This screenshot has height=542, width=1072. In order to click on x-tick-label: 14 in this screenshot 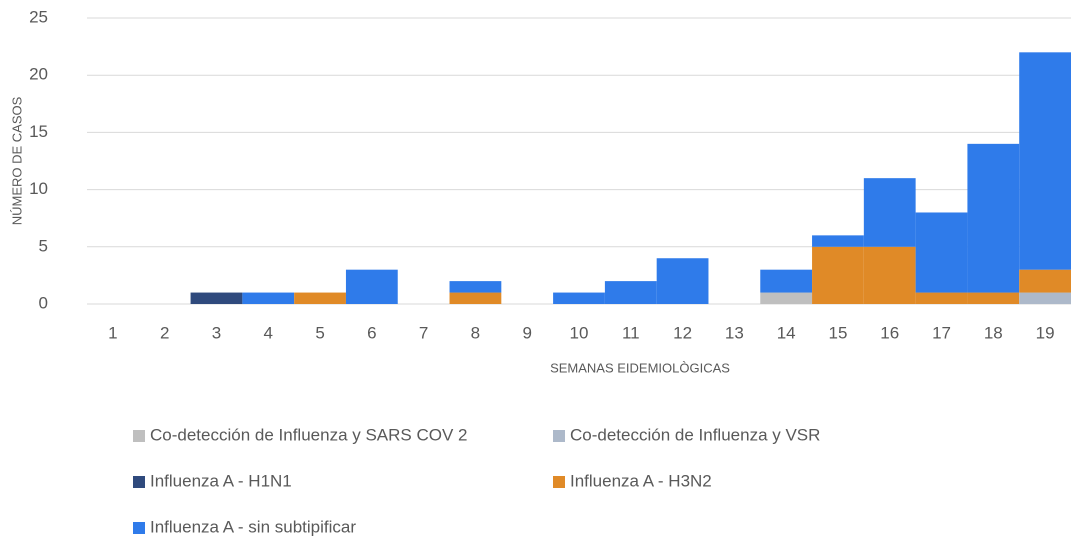, I will do `click(786, 332)`.